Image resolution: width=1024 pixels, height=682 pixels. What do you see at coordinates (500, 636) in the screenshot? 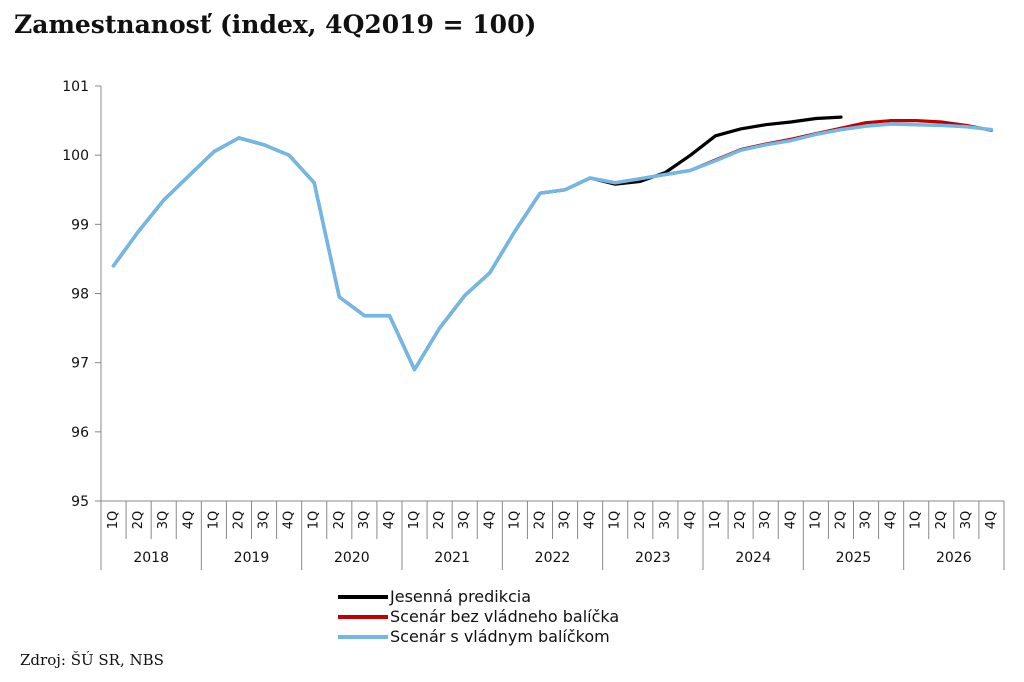
I see `legend-label-3: Scenár s vládnym balíčkom` at bounding box center [500, 636].